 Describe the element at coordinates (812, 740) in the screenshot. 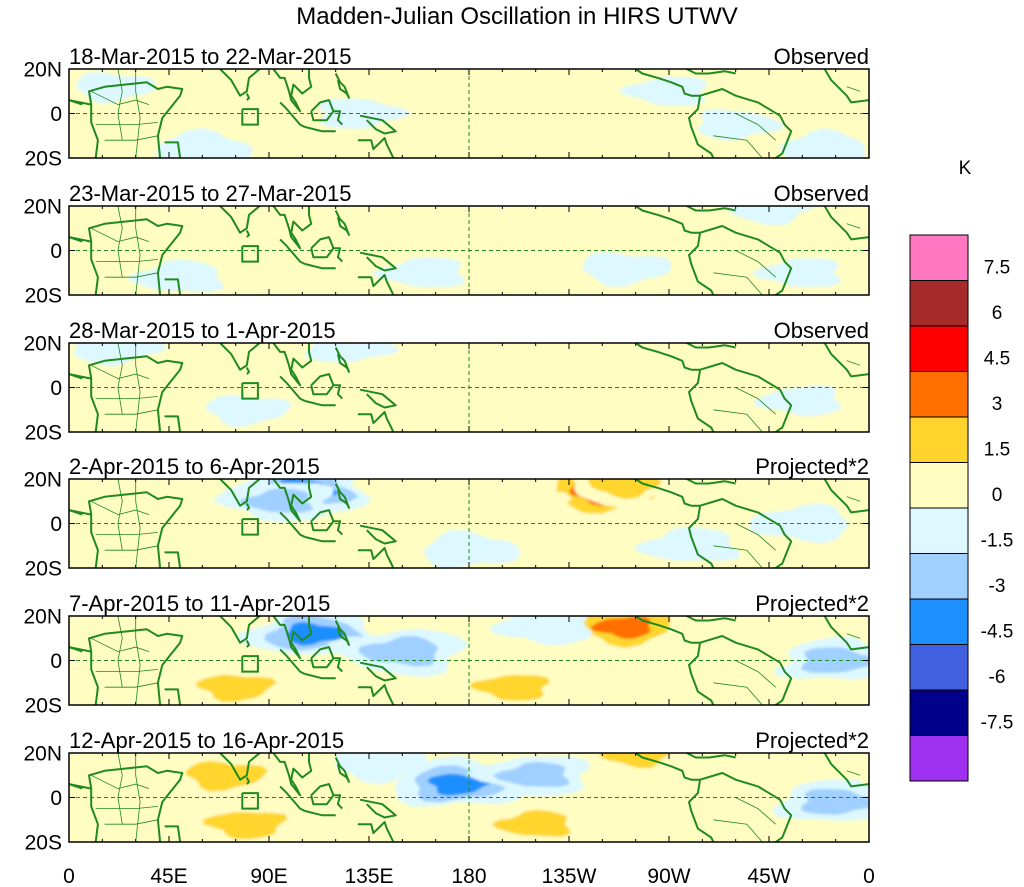

I see `panel-label: Projected*2` at that location.